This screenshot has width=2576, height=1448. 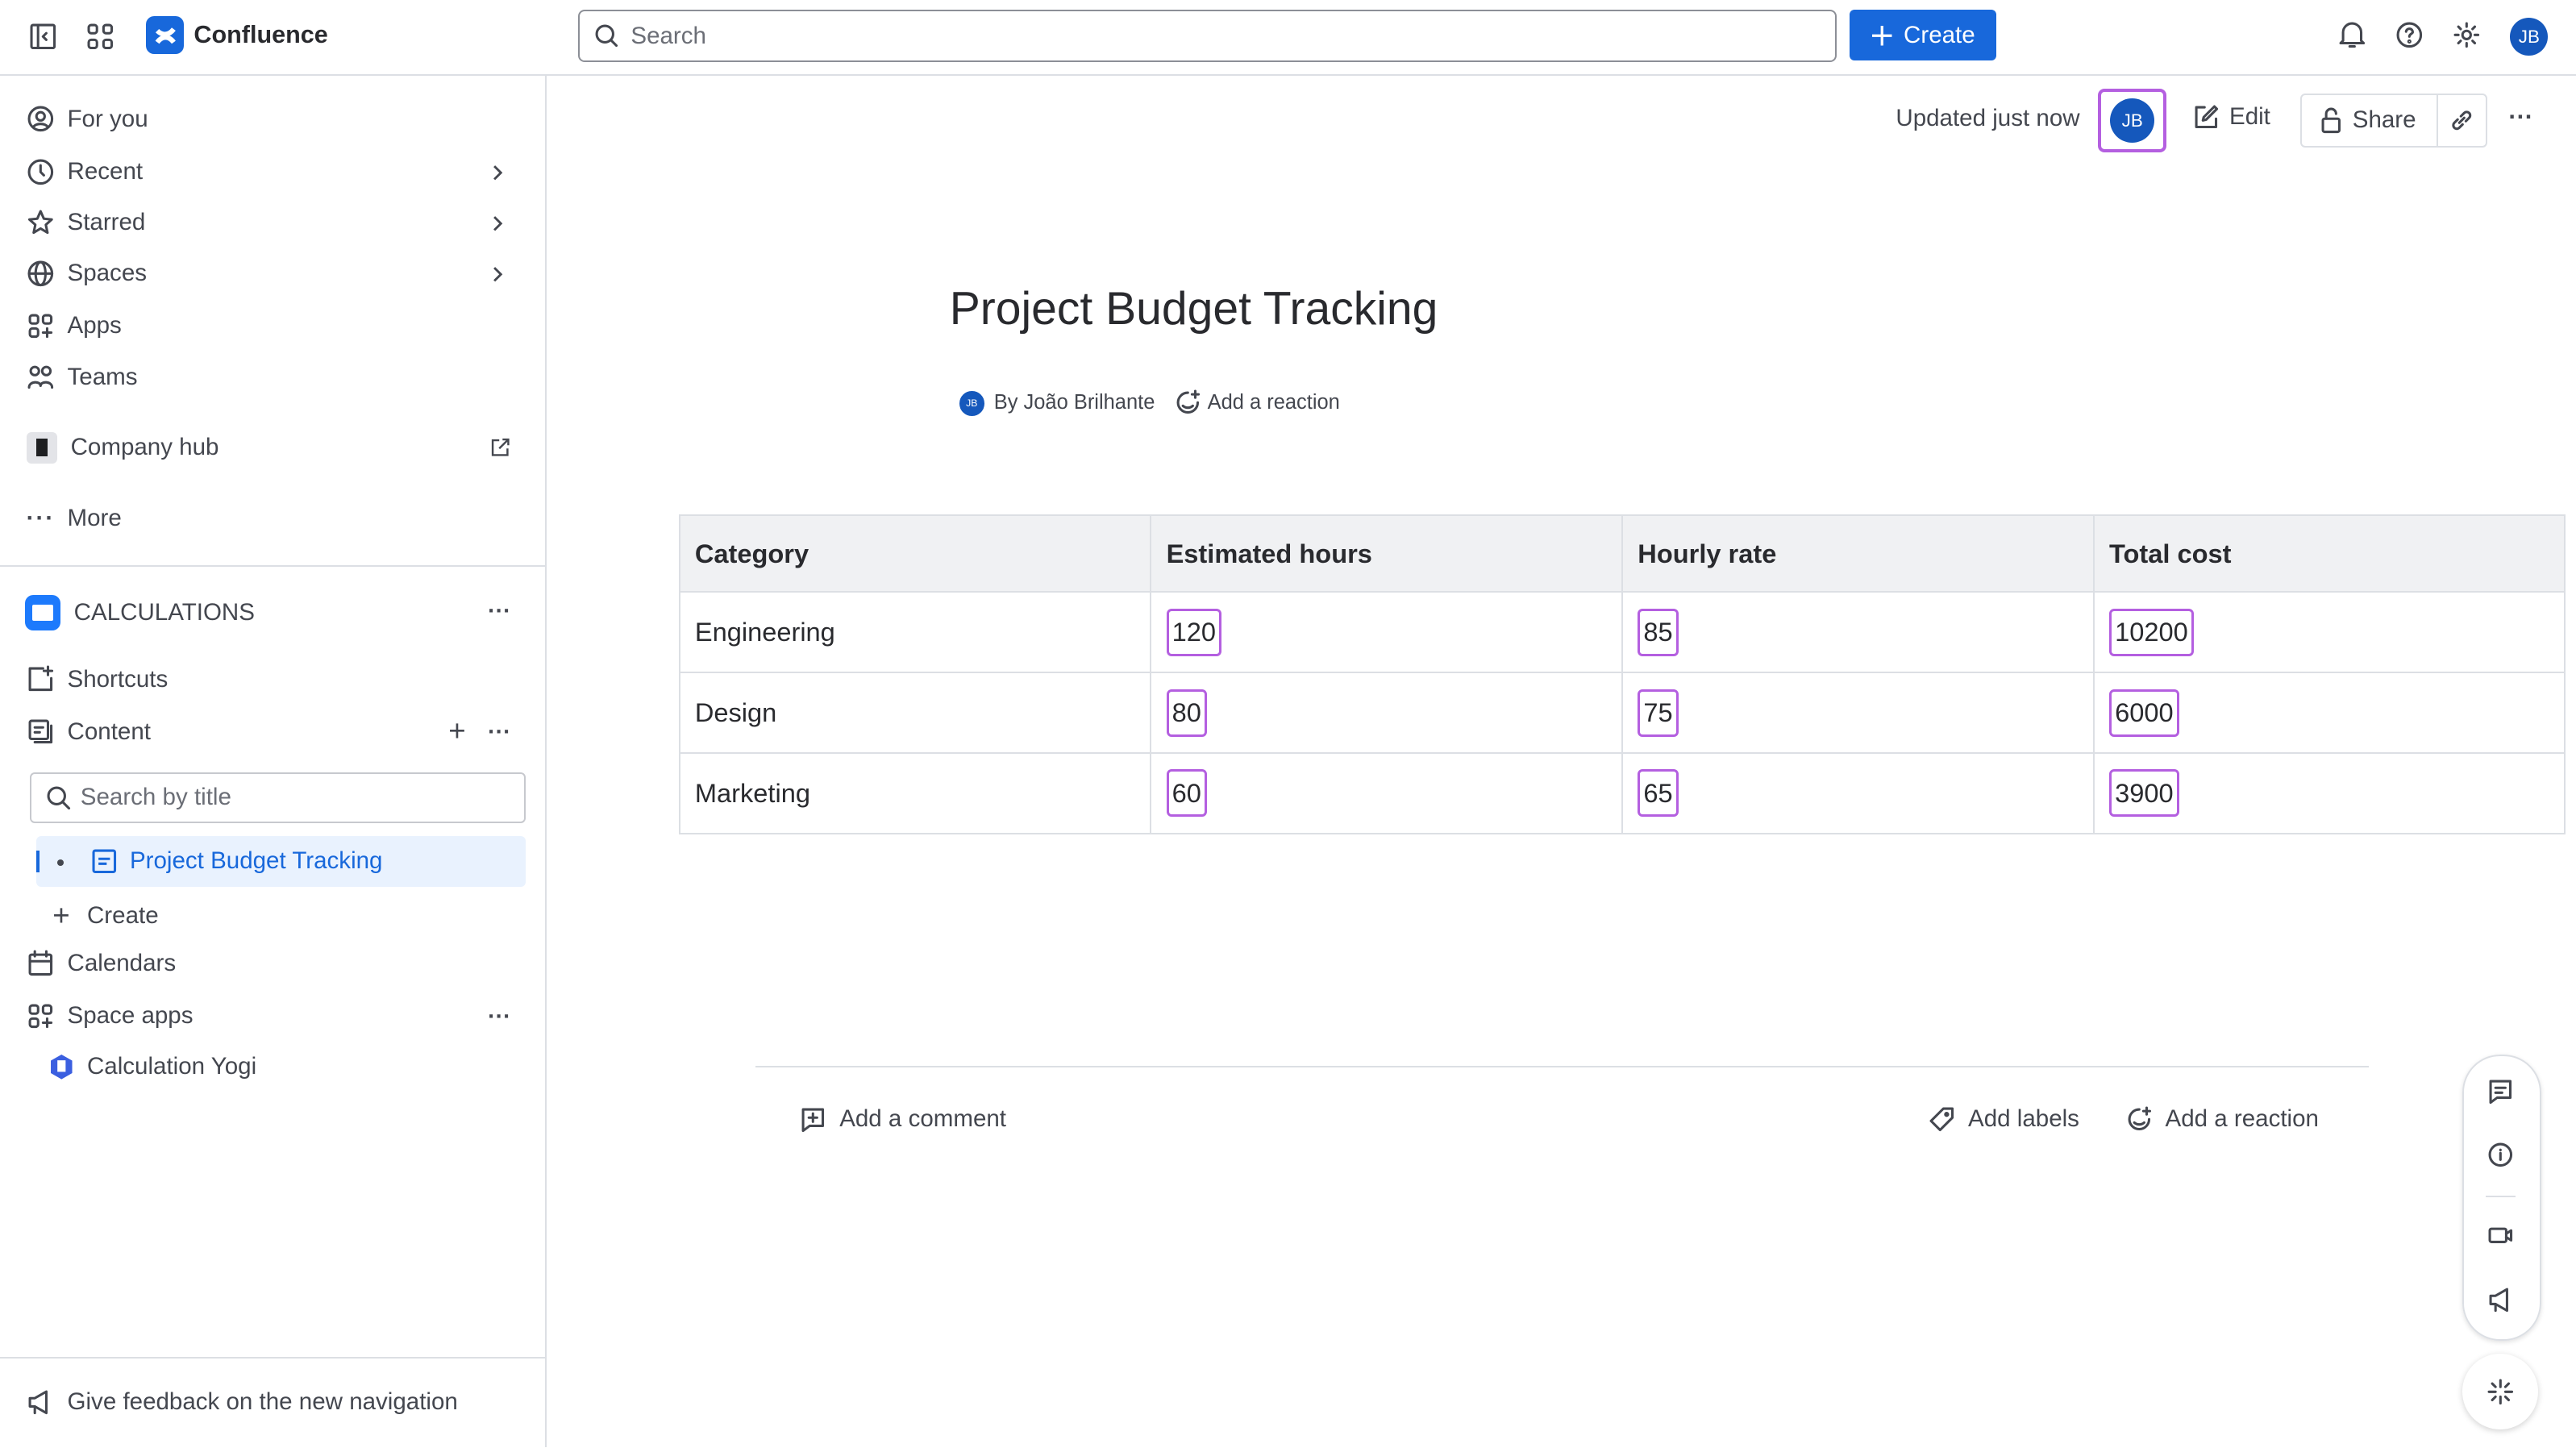 I want to click on space-header: CALCULATIONS, so click(x=139, y=613).